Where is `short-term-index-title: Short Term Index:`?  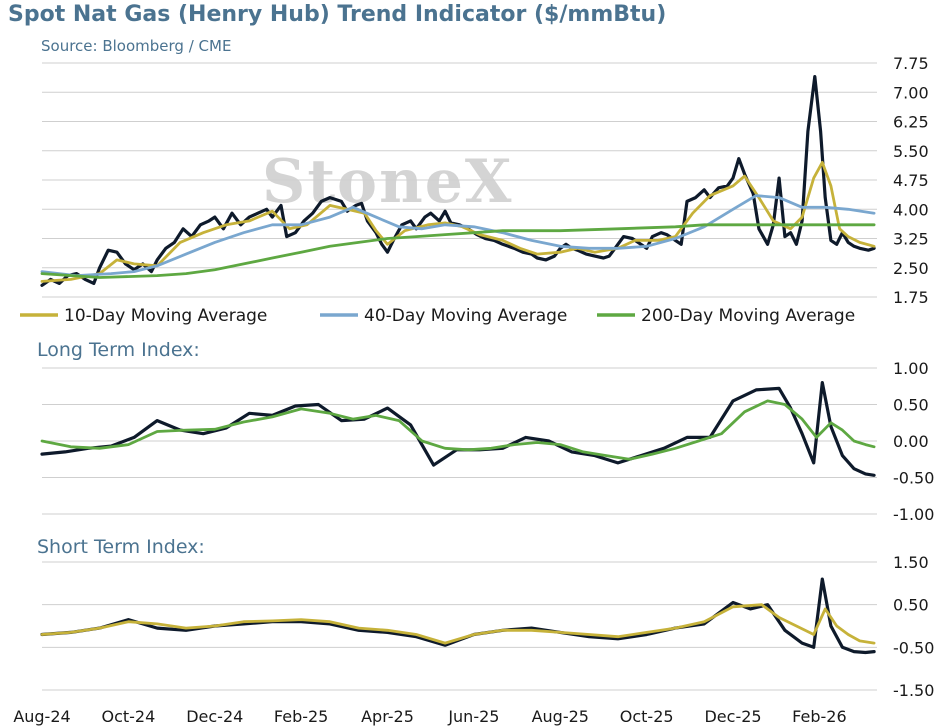 short-term-index-title: Short Term Index: is located at coordinates (121, 547).